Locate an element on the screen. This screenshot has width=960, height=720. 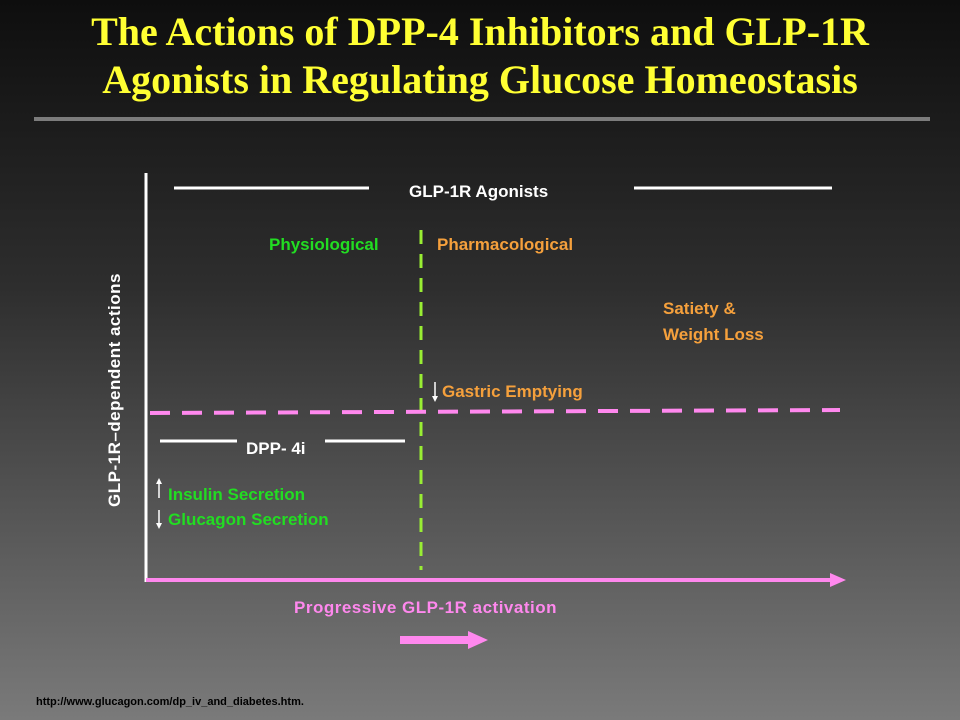
glucagon-down-arrow-head is located at coordinates (159, 526).